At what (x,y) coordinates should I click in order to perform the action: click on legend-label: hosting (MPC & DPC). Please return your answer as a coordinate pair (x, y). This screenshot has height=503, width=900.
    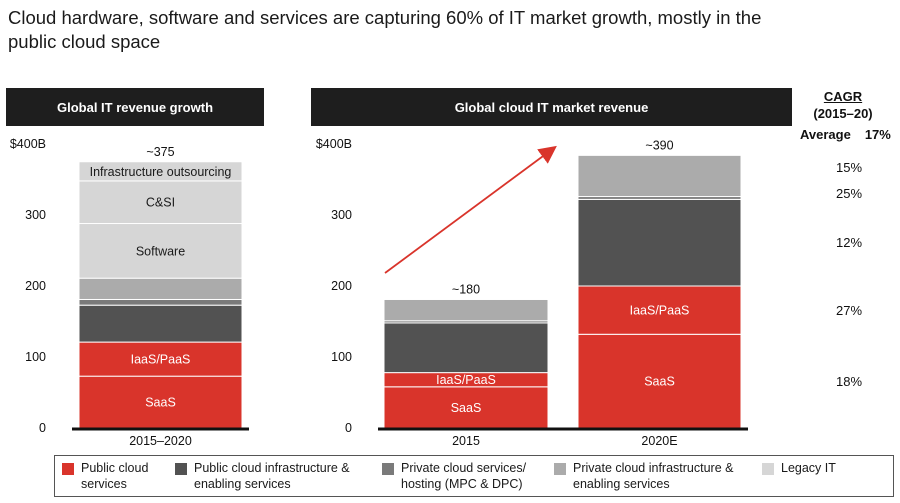
    Looking at the image, I should click on (462, 484).